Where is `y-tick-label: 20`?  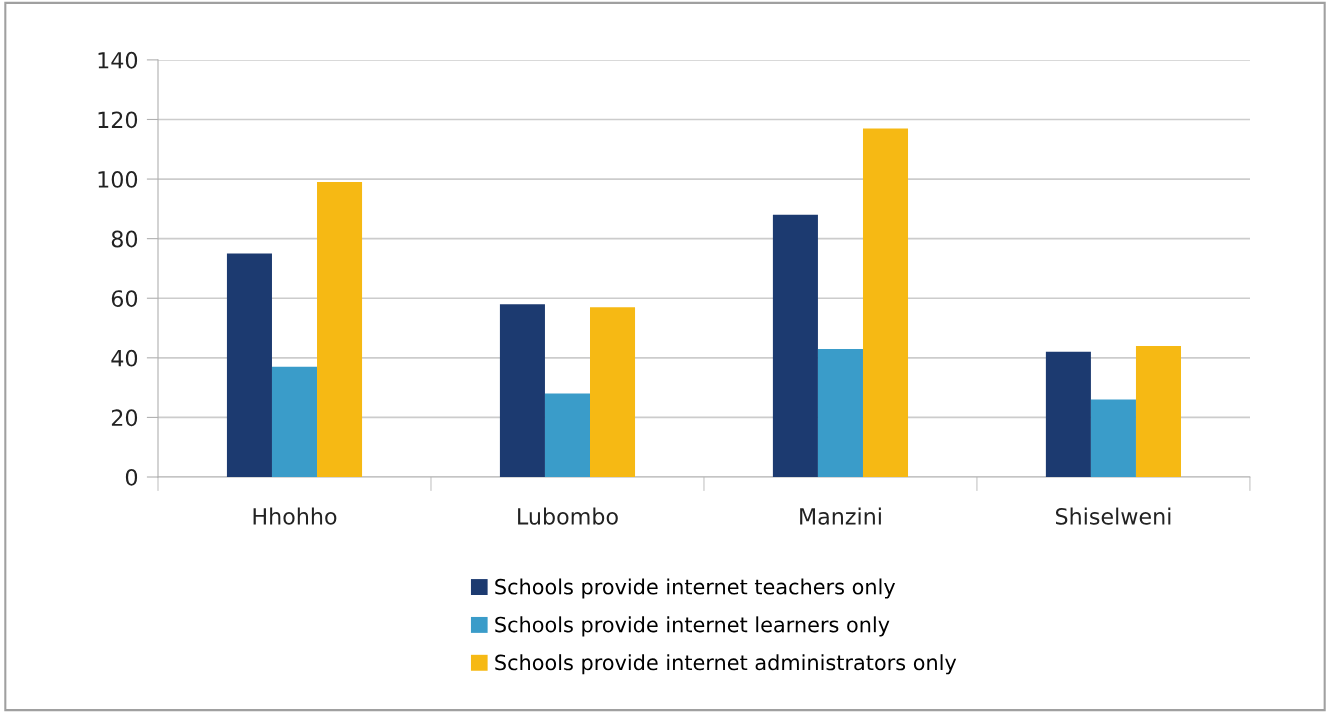 y-tick-label: 20 is located at coordinates (124, 418).